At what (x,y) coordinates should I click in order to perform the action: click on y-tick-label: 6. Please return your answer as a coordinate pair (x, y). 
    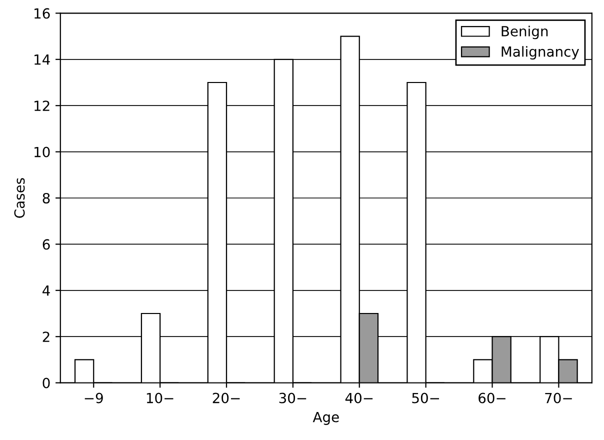
    Looking at the image, I should click on (46, 244).